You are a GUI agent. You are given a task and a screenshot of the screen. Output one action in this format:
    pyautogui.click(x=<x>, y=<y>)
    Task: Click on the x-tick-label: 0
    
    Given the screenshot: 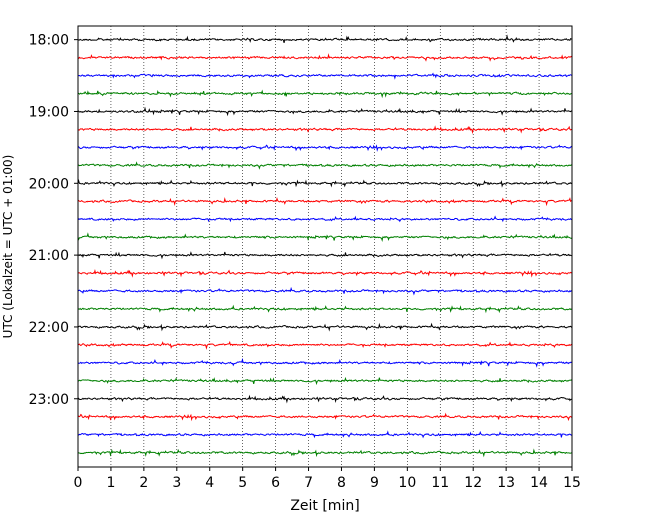 What is the action you would take?
    pyautogui.click(x=78, y=483)
    